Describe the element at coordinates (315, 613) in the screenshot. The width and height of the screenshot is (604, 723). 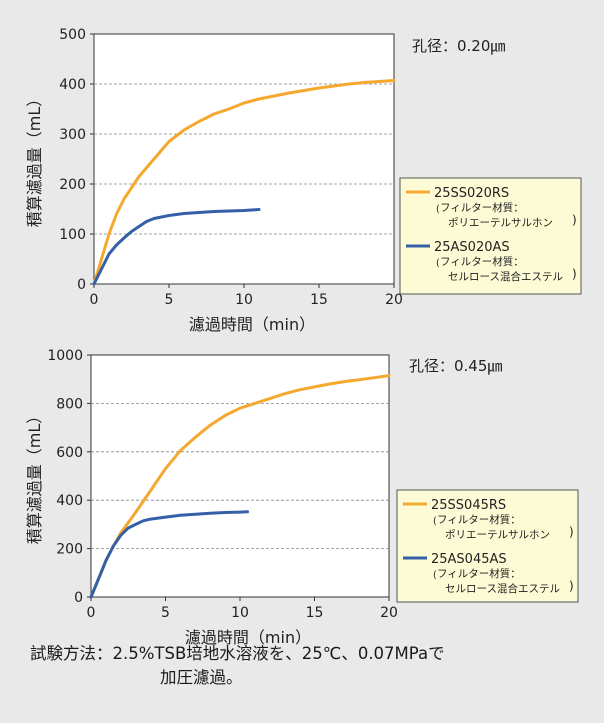
I see `chart2-x-tick-label: 15` at that location.